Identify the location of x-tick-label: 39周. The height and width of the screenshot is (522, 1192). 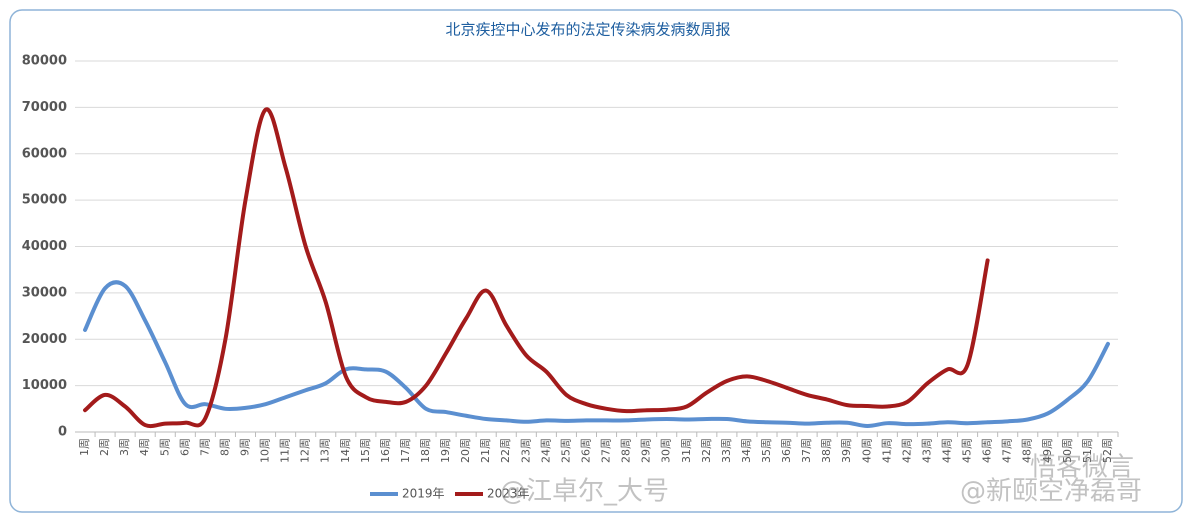
(846, 450).